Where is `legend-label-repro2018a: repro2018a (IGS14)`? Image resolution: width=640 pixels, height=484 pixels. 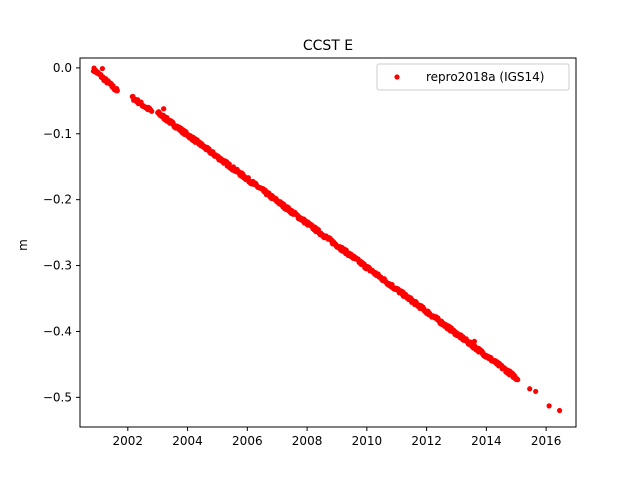 legend-label-repro2018a: repro2018a (IGS14) is located at coordinates (485, 77).